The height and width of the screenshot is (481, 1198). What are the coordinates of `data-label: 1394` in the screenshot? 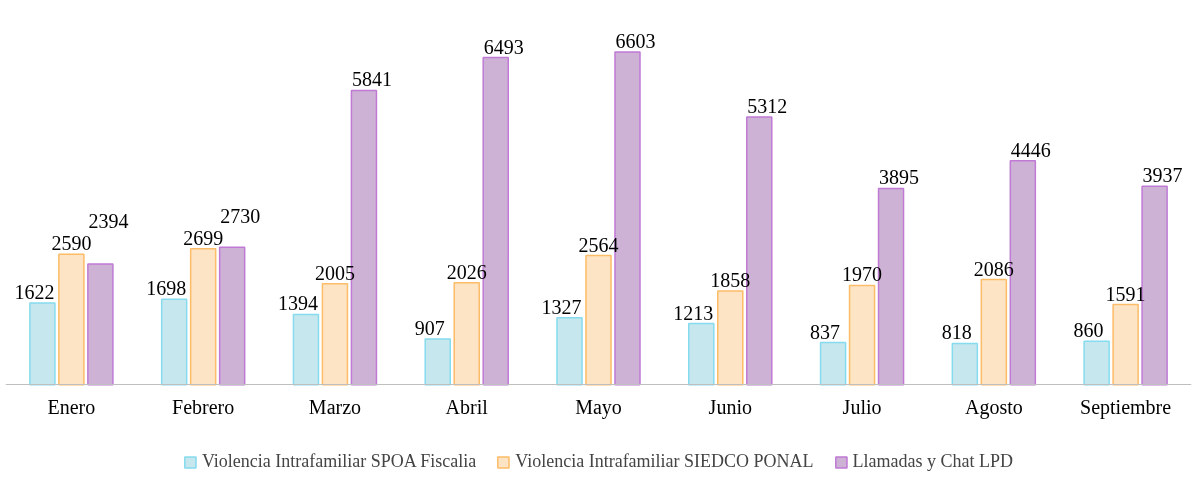 It's located at (297, 303).